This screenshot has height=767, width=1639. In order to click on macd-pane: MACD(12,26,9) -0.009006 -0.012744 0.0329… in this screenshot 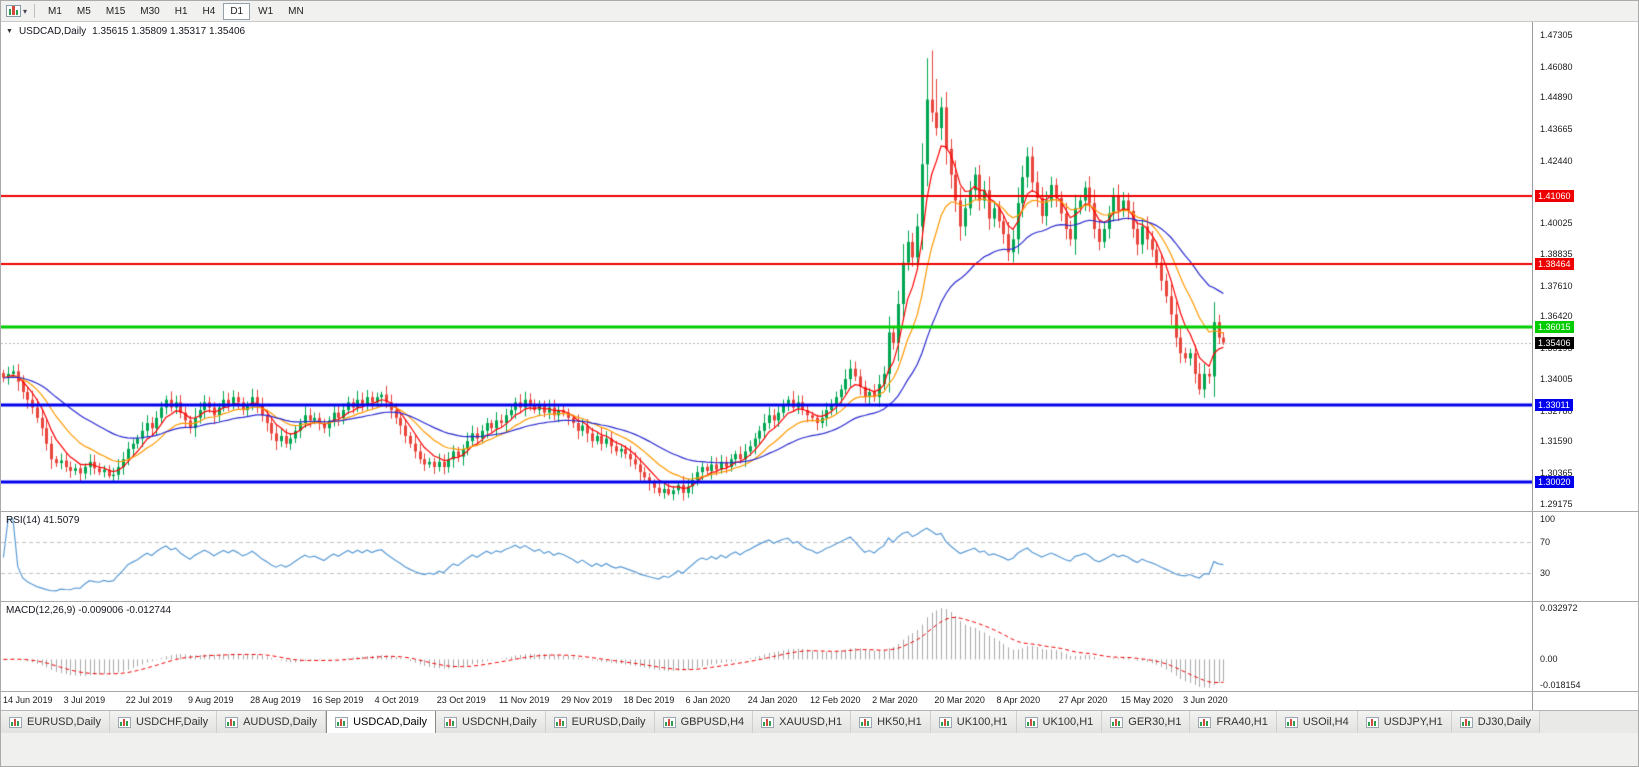, I will do `click(819, 647)`.